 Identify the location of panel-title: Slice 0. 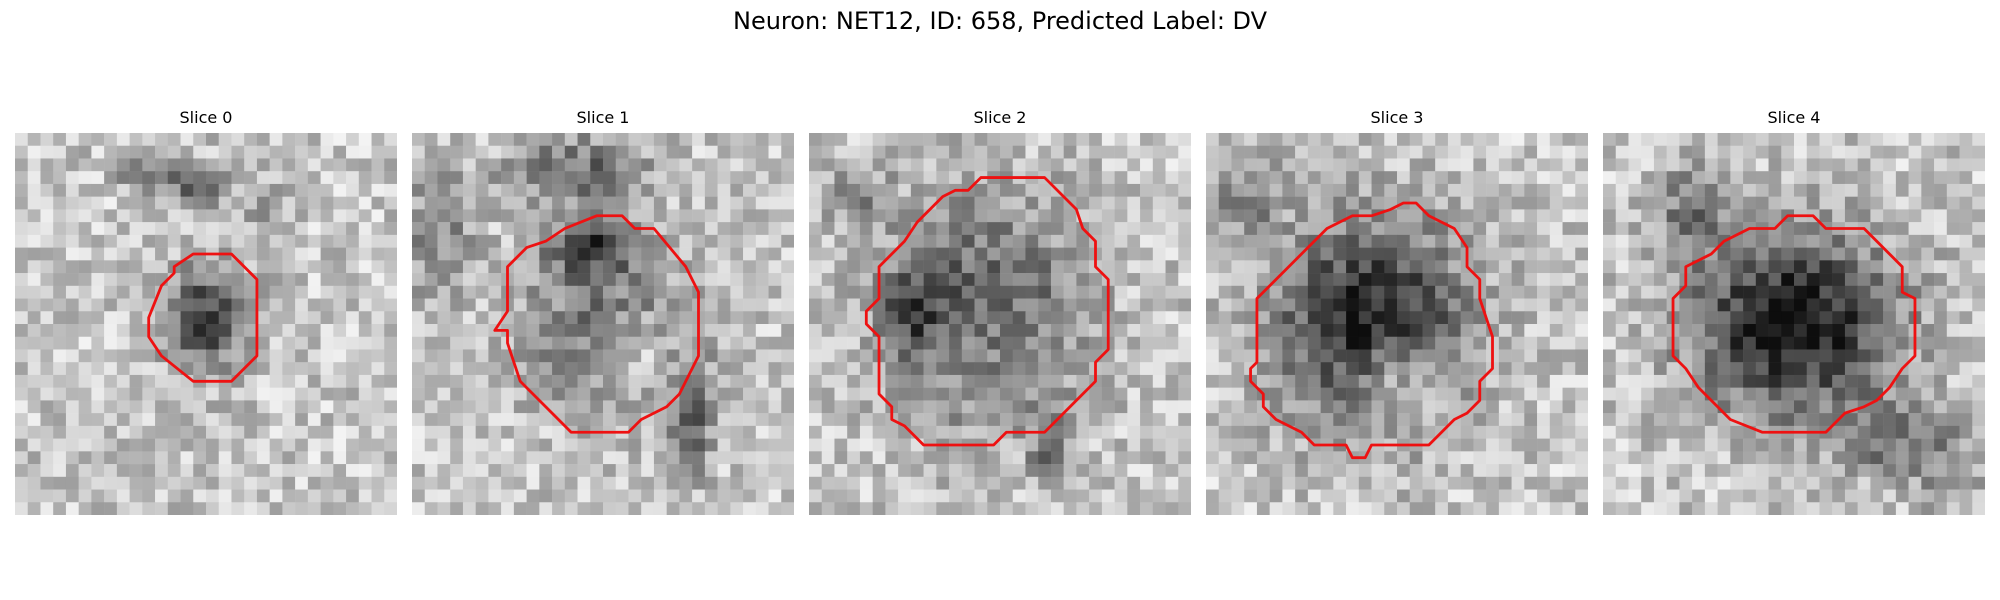
(206, 117).